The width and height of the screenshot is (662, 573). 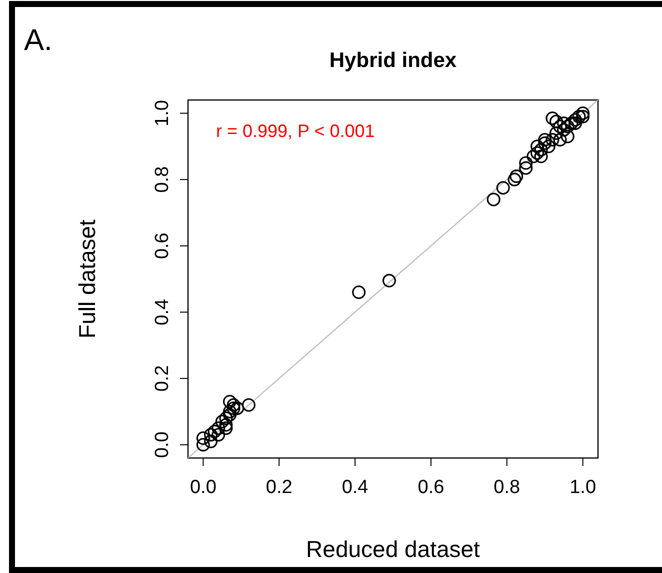 I want to click on y-tick-label: 0.8, so click(x=162, y=179).